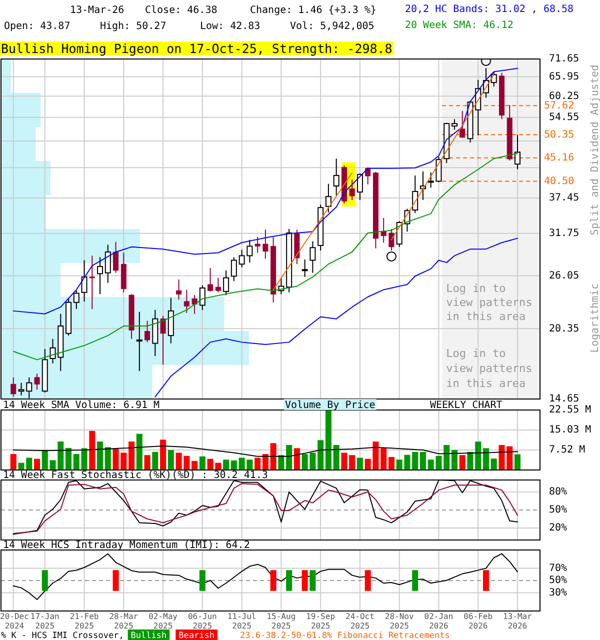 The height and width of the screenshot is (640, 600). I want to click on x-tick-label: 28-Mar 2025, so click(123, 621).